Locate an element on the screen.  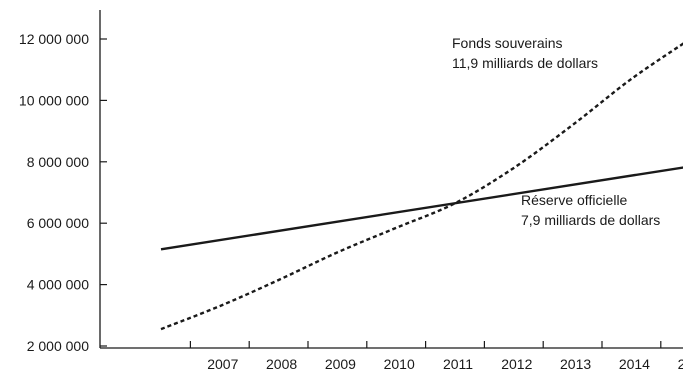
x-tick-label: 2011 is located at coordinates (458, 364).